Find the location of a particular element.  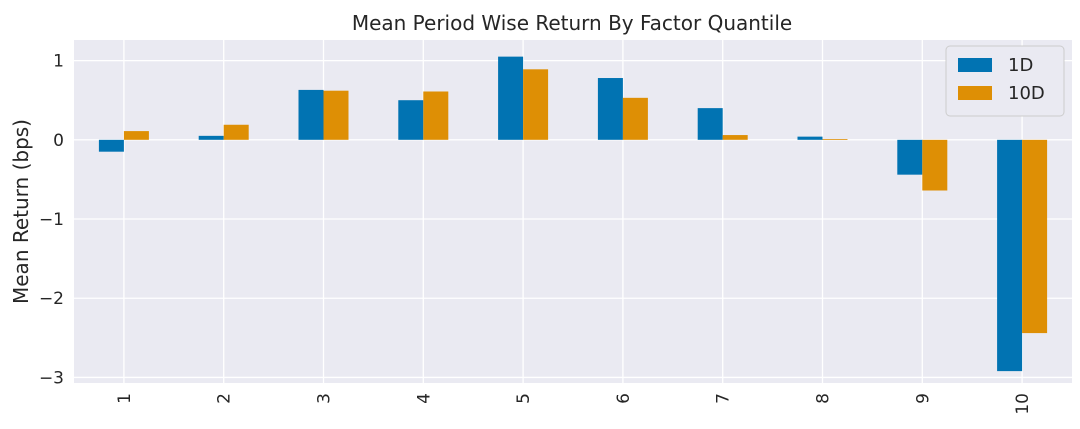

bar-10D-q2 is located at coordinates (236, 132).